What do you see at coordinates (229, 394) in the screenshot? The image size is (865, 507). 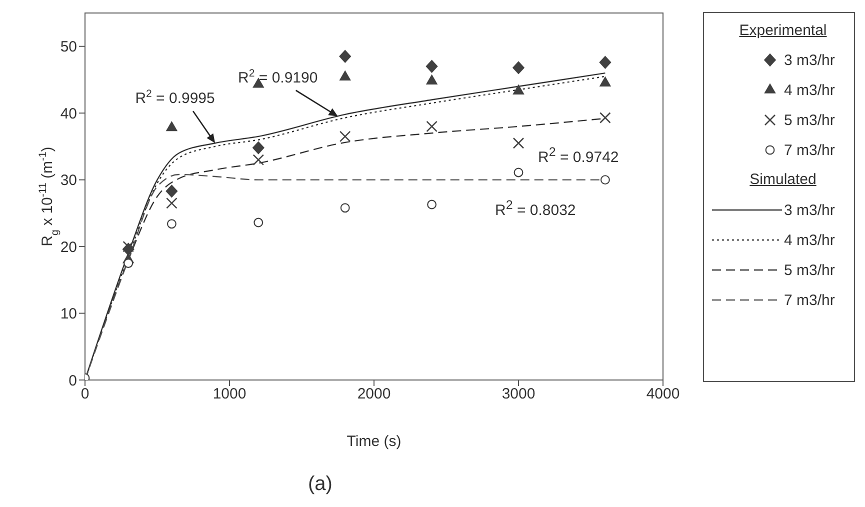 I see `x-tick-label: 1000` at bounding box center [229, 394].